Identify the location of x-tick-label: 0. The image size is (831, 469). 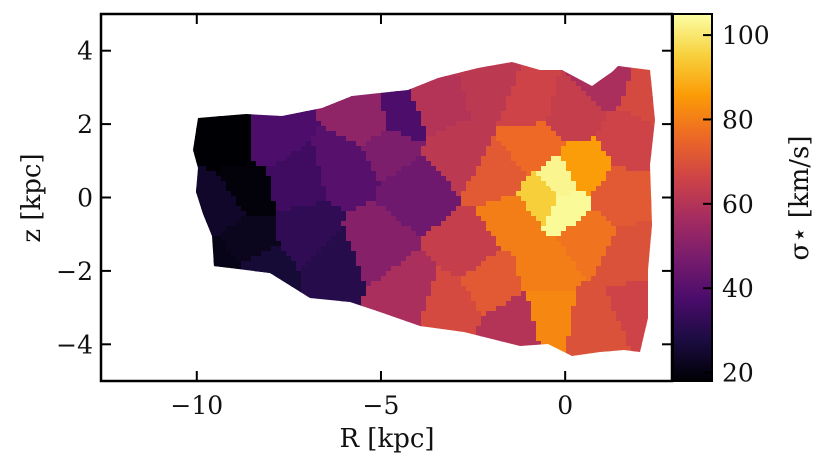
(565, 405).